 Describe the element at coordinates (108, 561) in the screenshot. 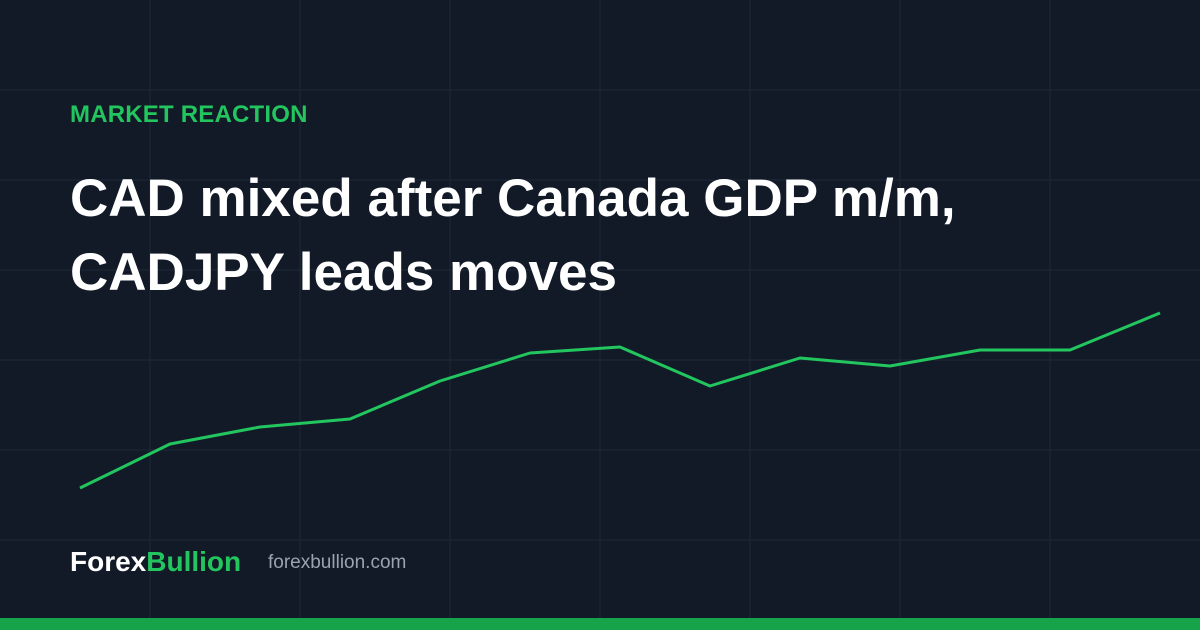

I see `brand-part: Forex` at that location.